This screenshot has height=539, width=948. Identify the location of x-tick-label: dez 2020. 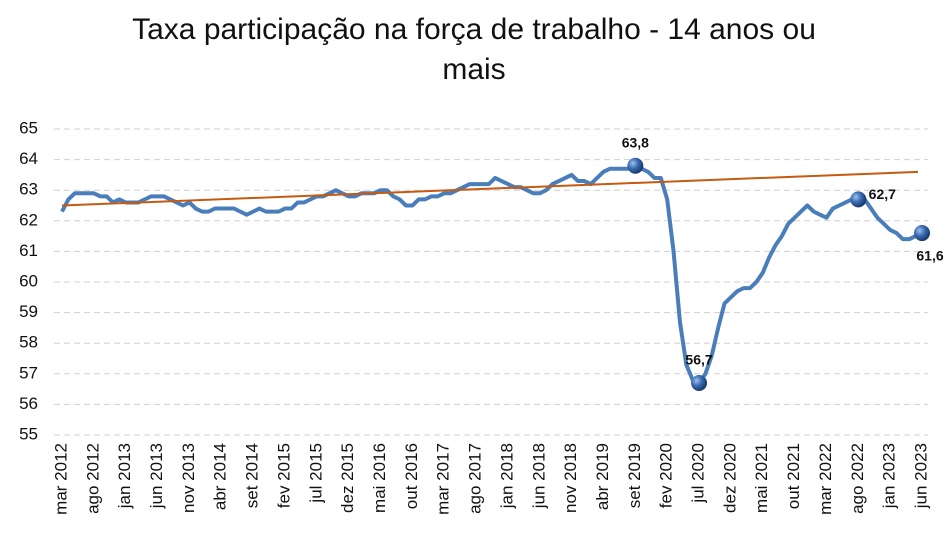
(729, 478).